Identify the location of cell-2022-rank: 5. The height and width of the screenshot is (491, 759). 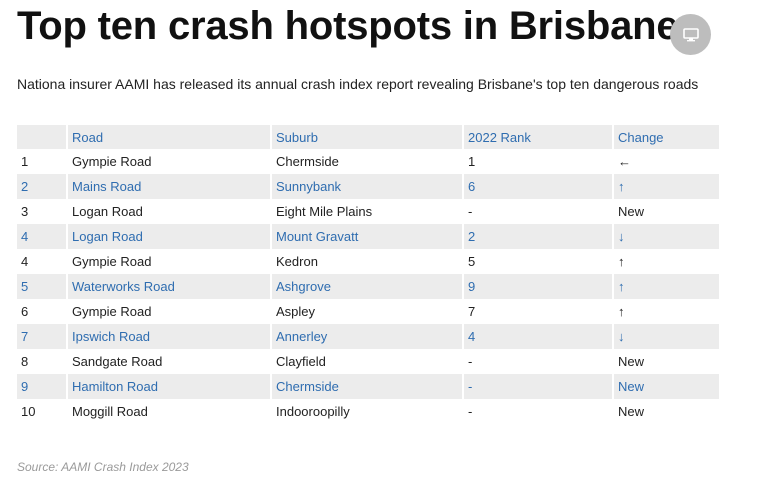
(538, 261).